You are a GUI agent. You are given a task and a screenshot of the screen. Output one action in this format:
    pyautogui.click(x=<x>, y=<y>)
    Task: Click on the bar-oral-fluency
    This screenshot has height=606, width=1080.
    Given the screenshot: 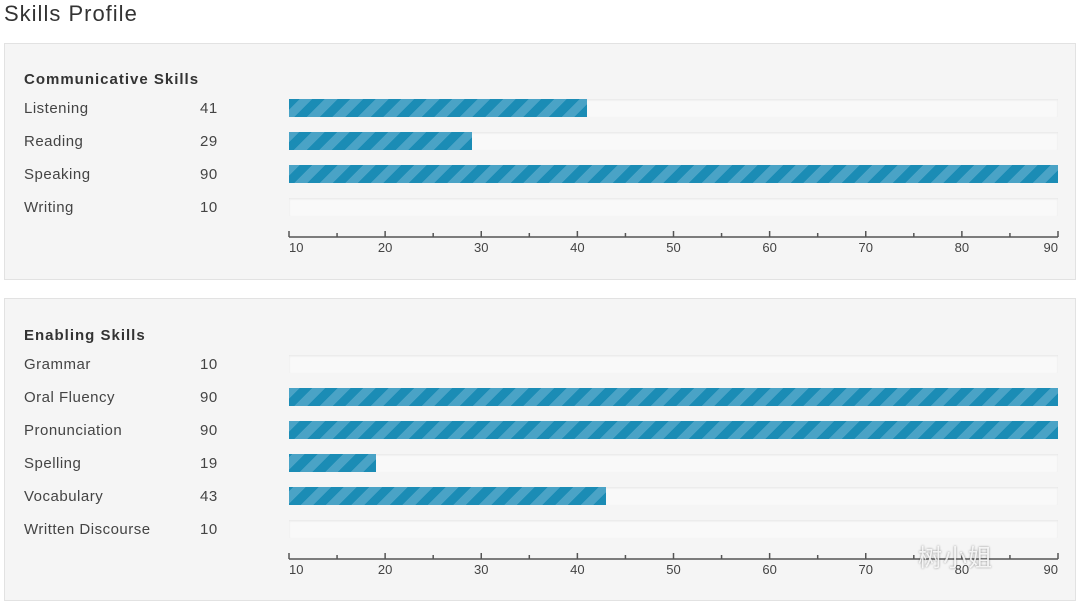 What is the action you would take?
    pyautogui.click(x=673, y=397)
    